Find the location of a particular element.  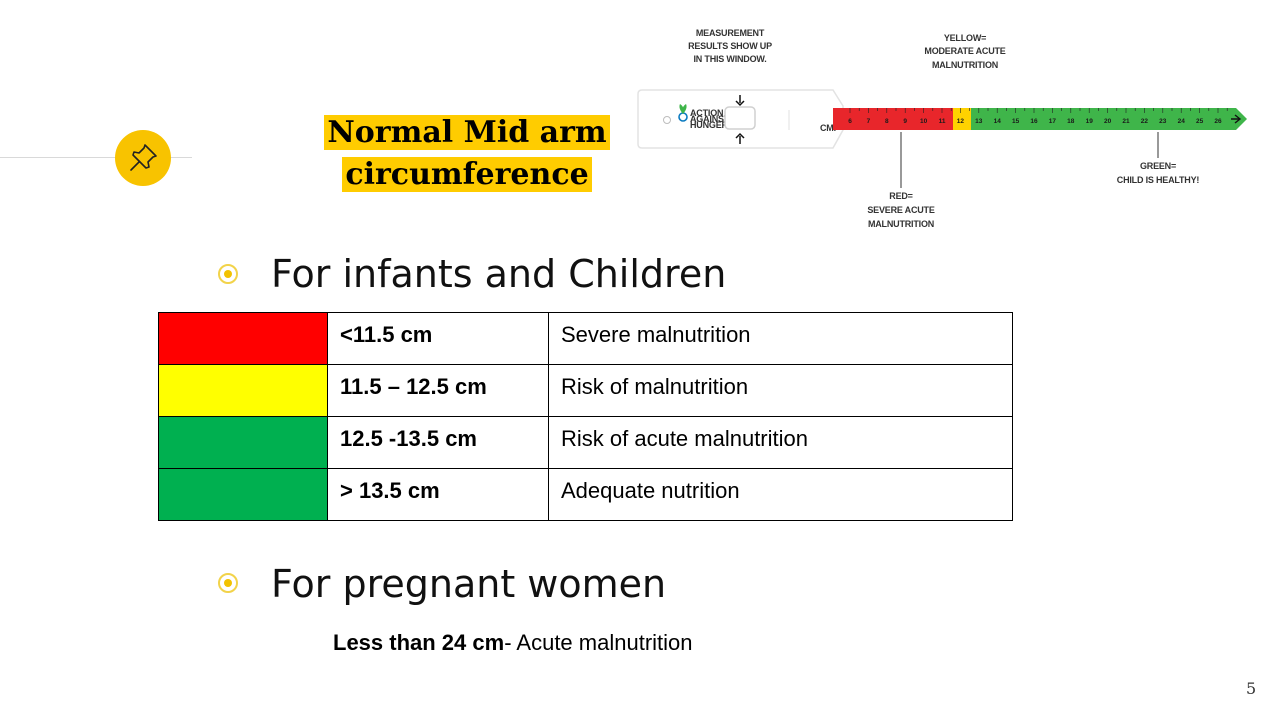

meaning-cell: Risk of acute malnutrition is located at coordinates (780, 442).